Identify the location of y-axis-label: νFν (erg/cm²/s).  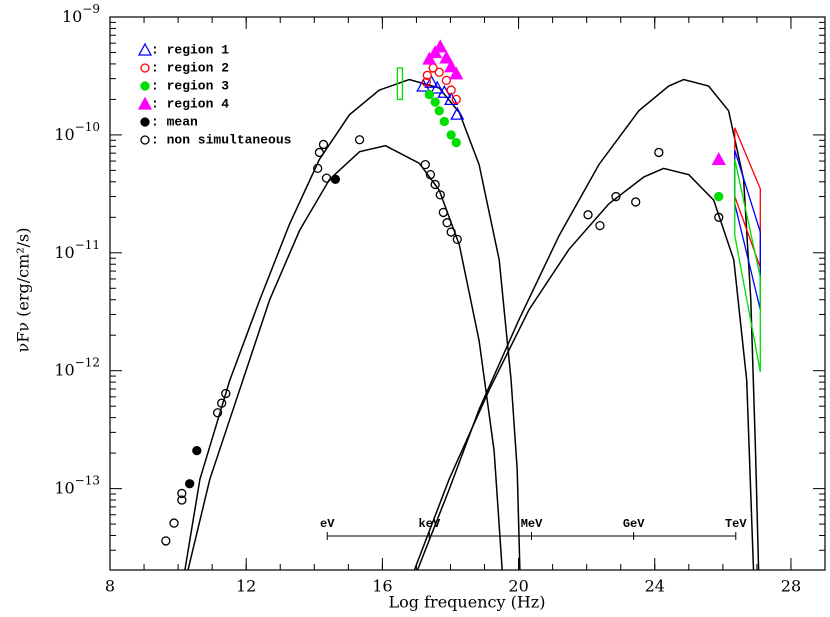
(23, 289).